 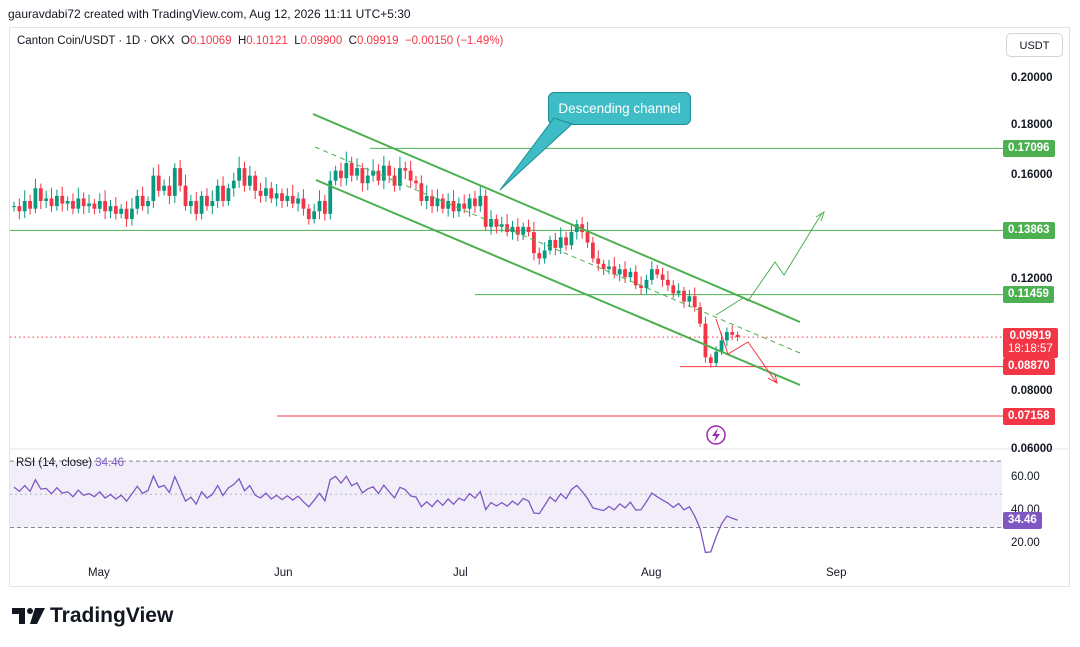 What do you see at coordinates (558, 282) in the screenshot?
I see `channel-lower-line` at bounding box center [558, 282].